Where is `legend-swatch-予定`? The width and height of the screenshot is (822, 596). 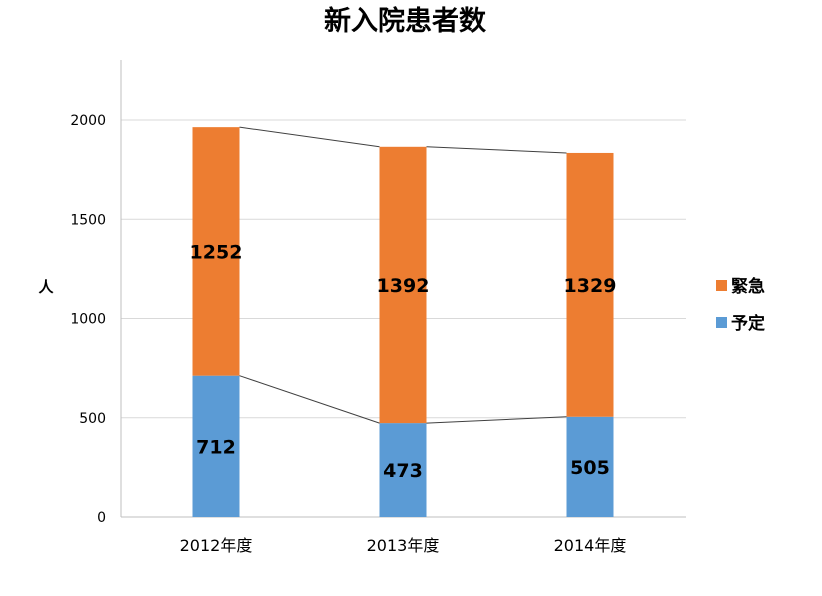
legend-swatch-予定 is located at coordinates (721, 322).